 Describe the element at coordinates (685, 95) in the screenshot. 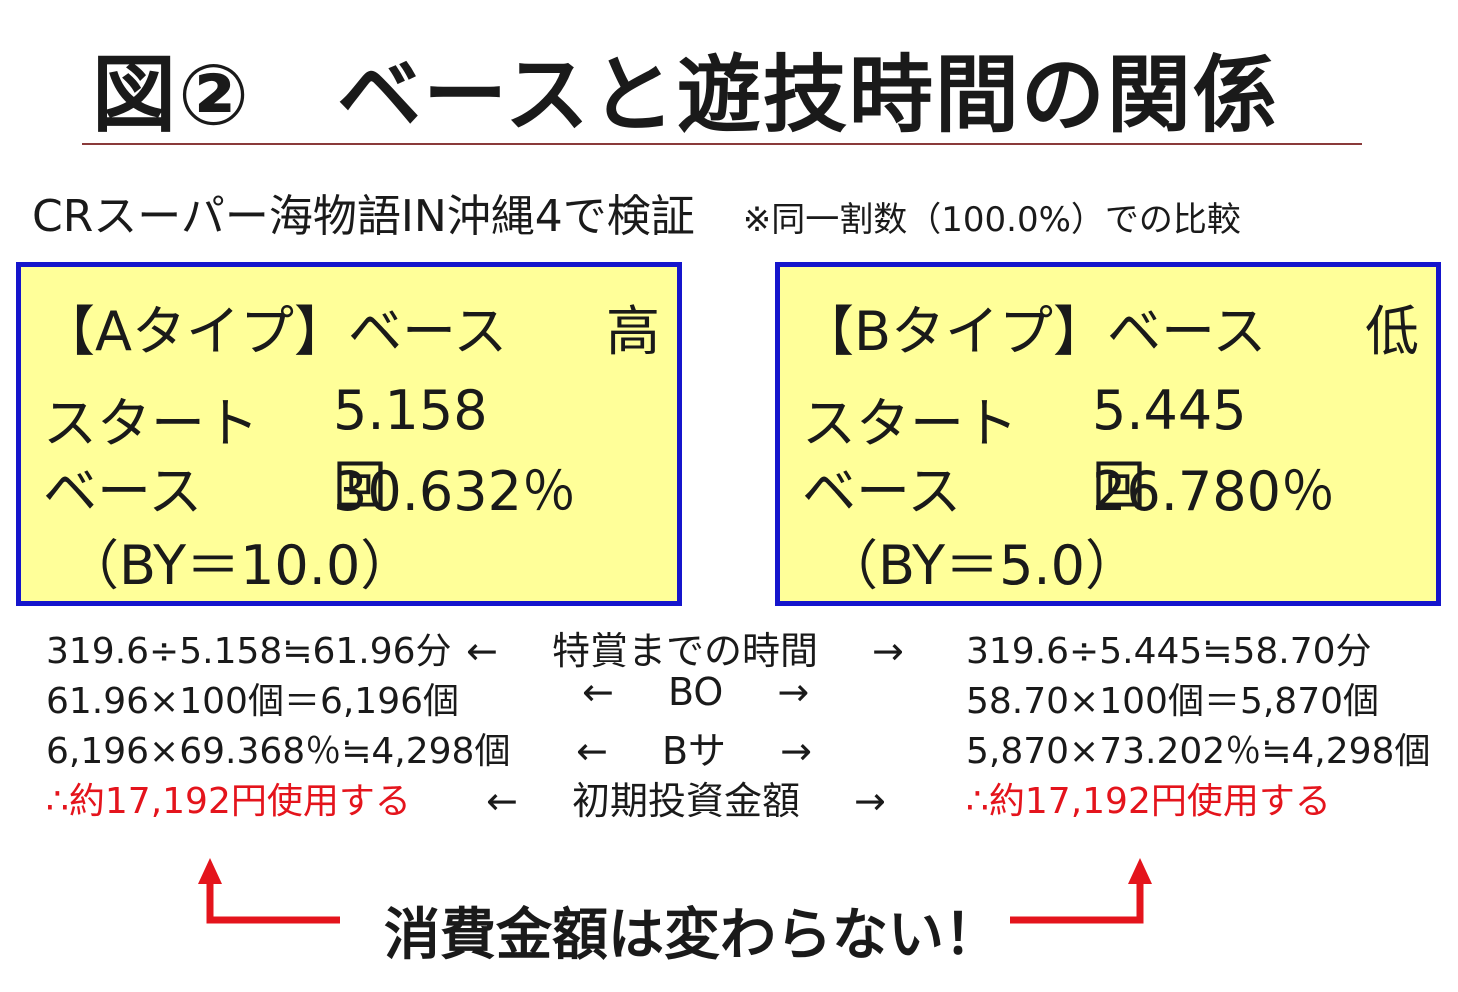

I see `page-title: 図② ベースと遊技時間の関係` at that location.